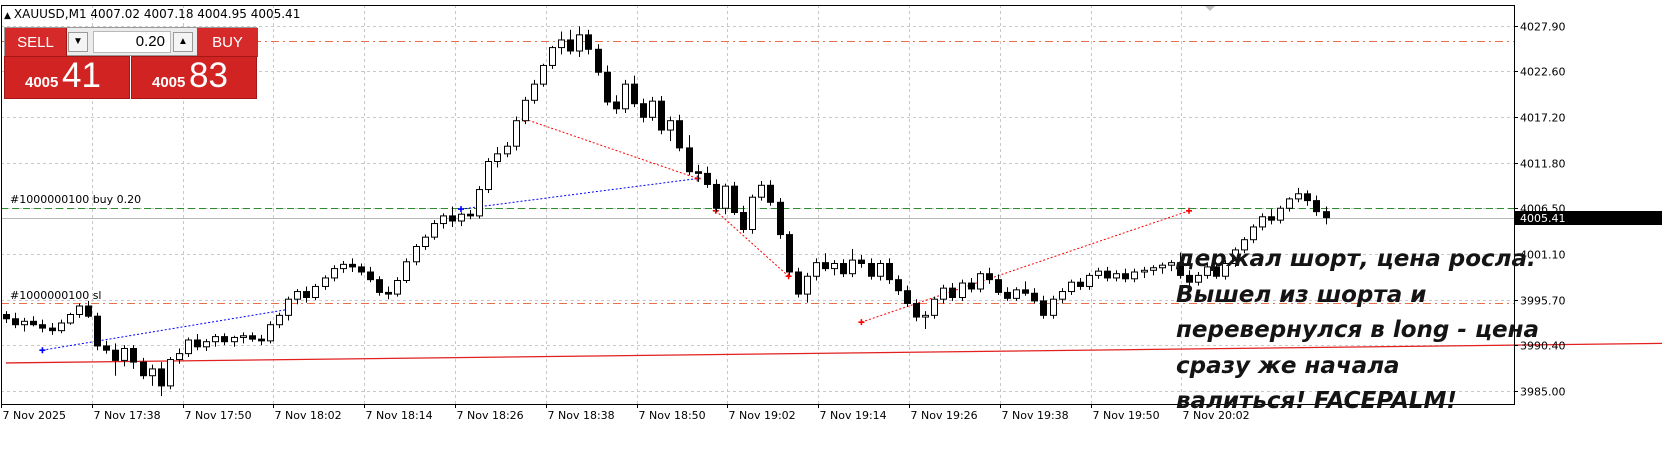  What do you see at coordinates (218, 415) in the screenshot?
I see `x-tick-label: 7 Nov 17:50` at bounding box center [218, 415].